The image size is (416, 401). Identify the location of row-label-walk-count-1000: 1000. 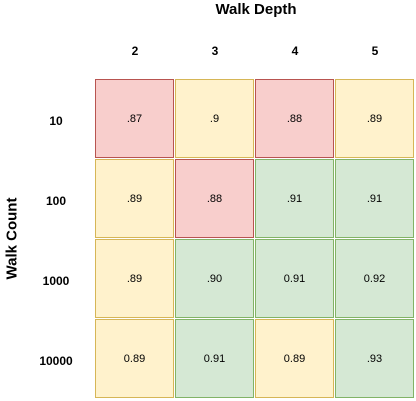
(56, 281).